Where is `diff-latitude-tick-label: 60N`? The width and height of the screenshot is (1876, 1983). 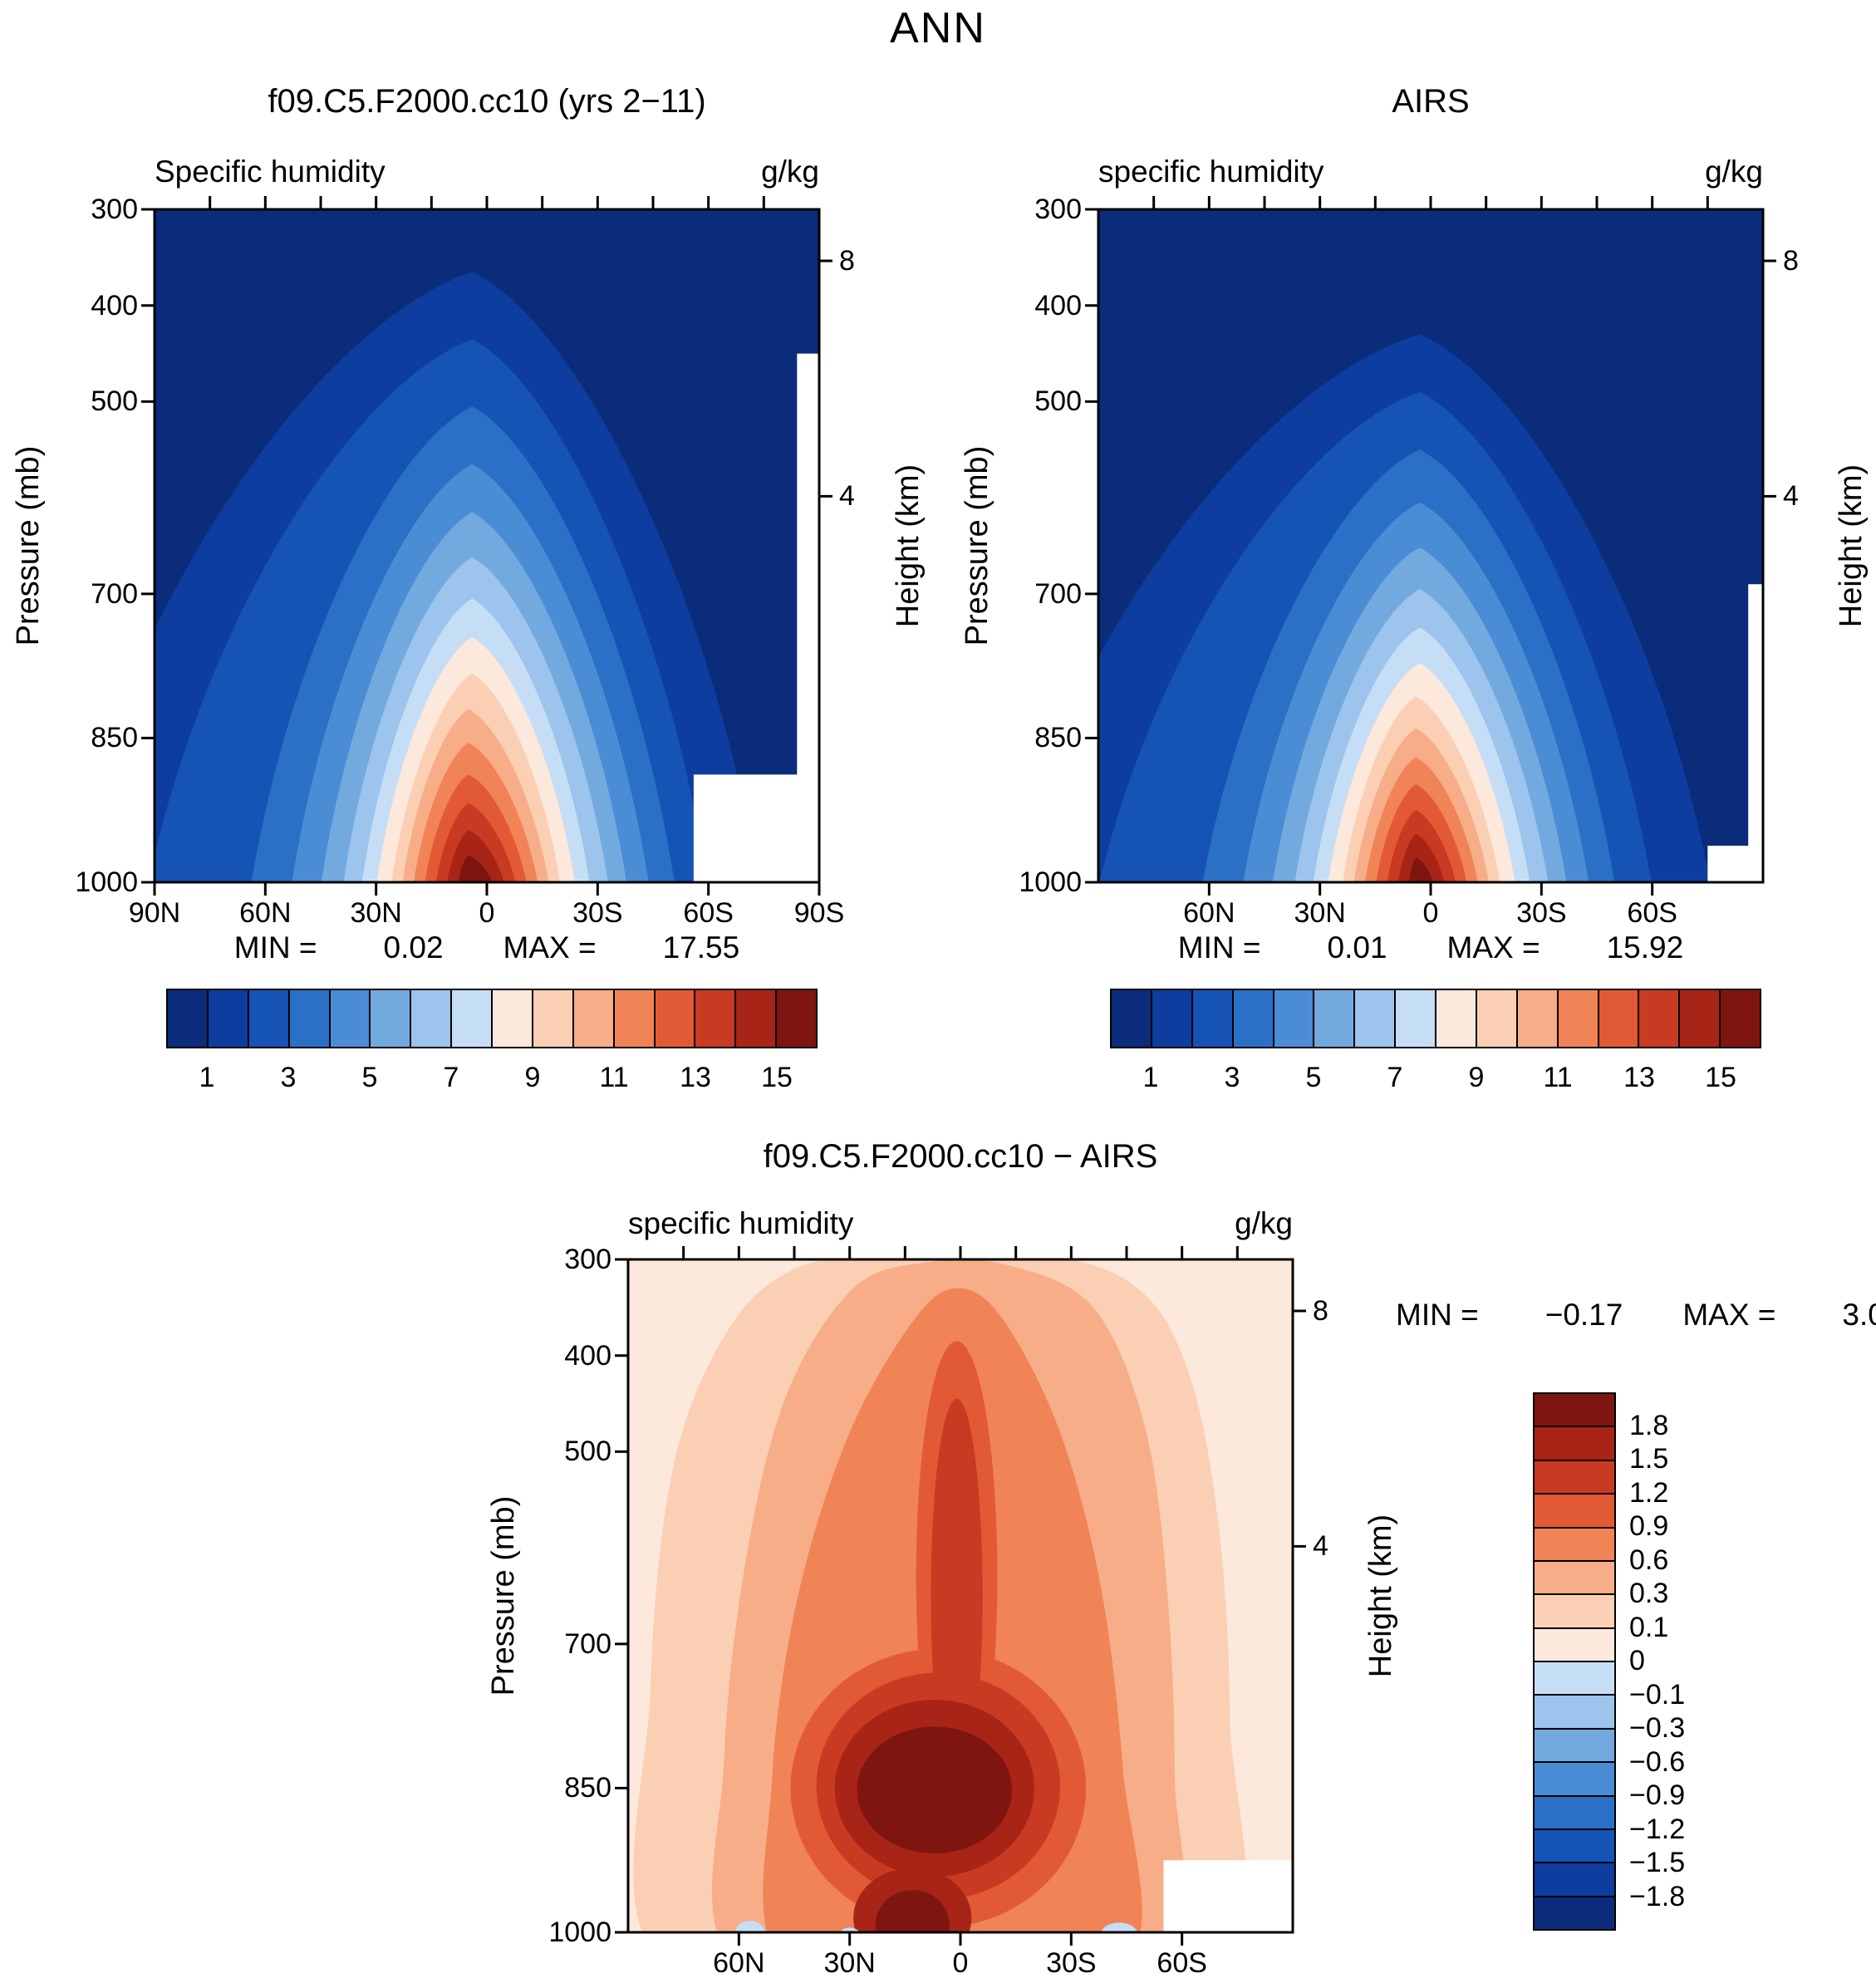 diff-latitude-tick-label: 60N is located at coordinates (739, 1963).